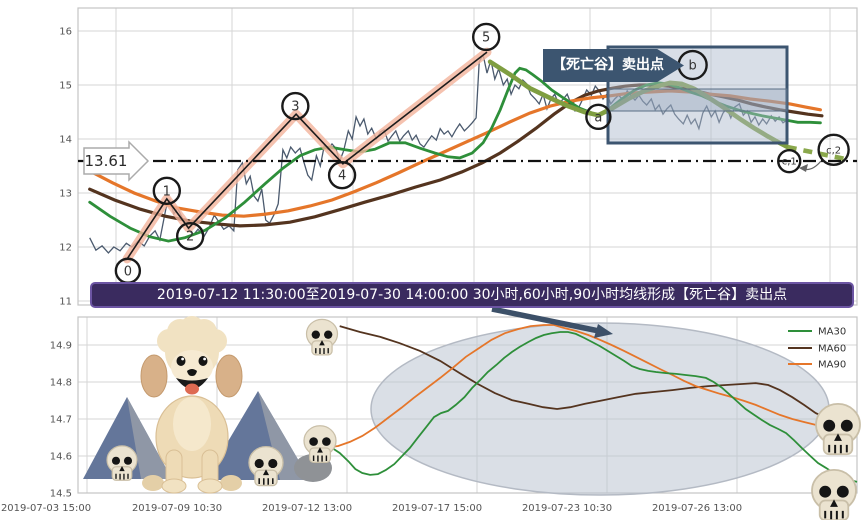  I want to click on ytick: 15, so click(65, 86).